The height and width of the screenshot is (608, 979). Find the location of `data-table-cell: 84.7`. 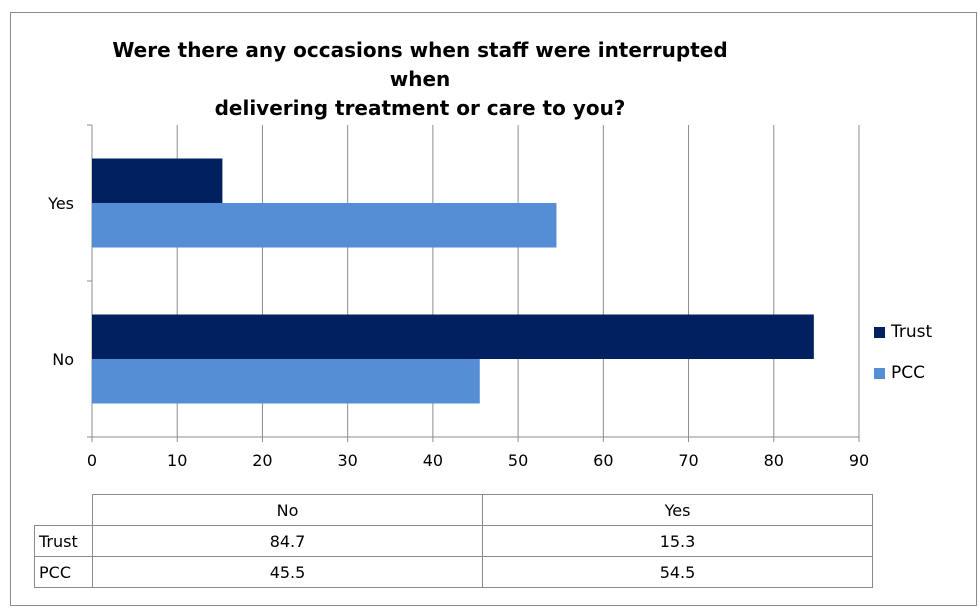

data-table-cell: 84.7 is located at coordinates (287, 541).